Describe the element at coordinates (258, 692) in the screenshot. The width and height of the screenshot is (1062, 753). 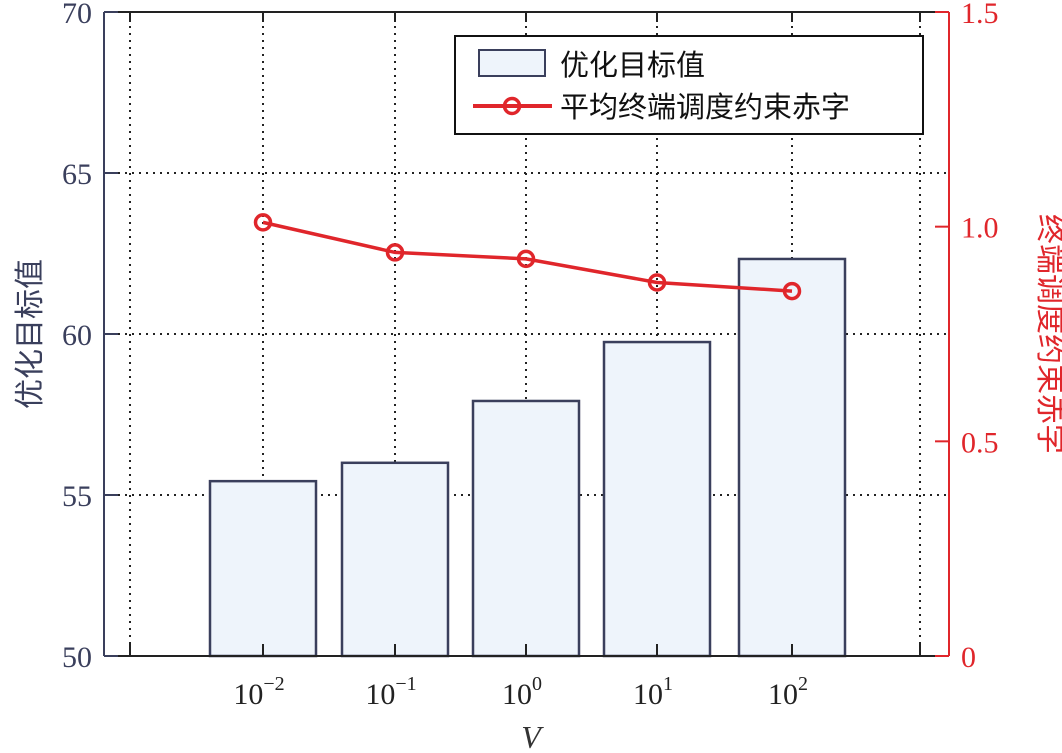
I see `x-tick-label: 10⁻²` at that location.